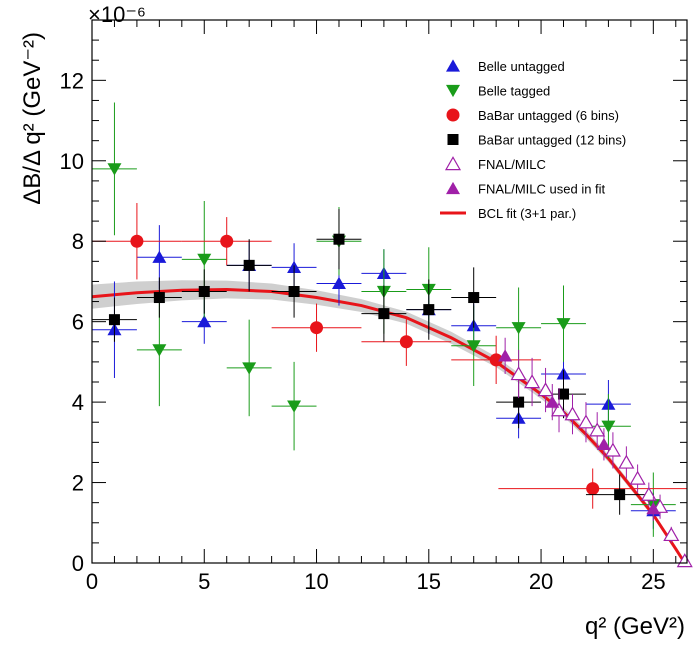  Describe the element at coordinates (316, 581) in the screenshot. I see `x-tick-label: 10` at that location.